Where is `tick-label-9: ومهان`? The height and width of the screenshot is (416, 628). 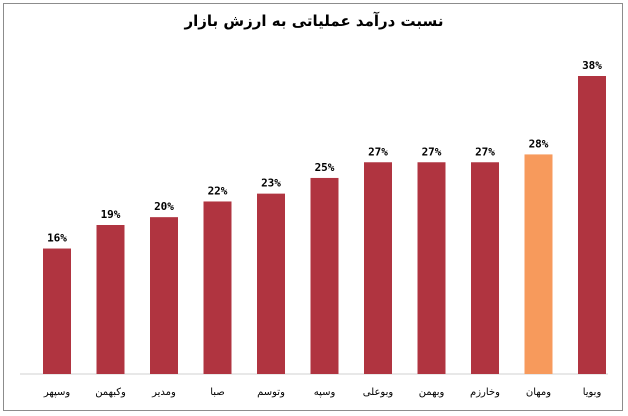 tick-label-9: ومهان is located at coordinates (538, 392).